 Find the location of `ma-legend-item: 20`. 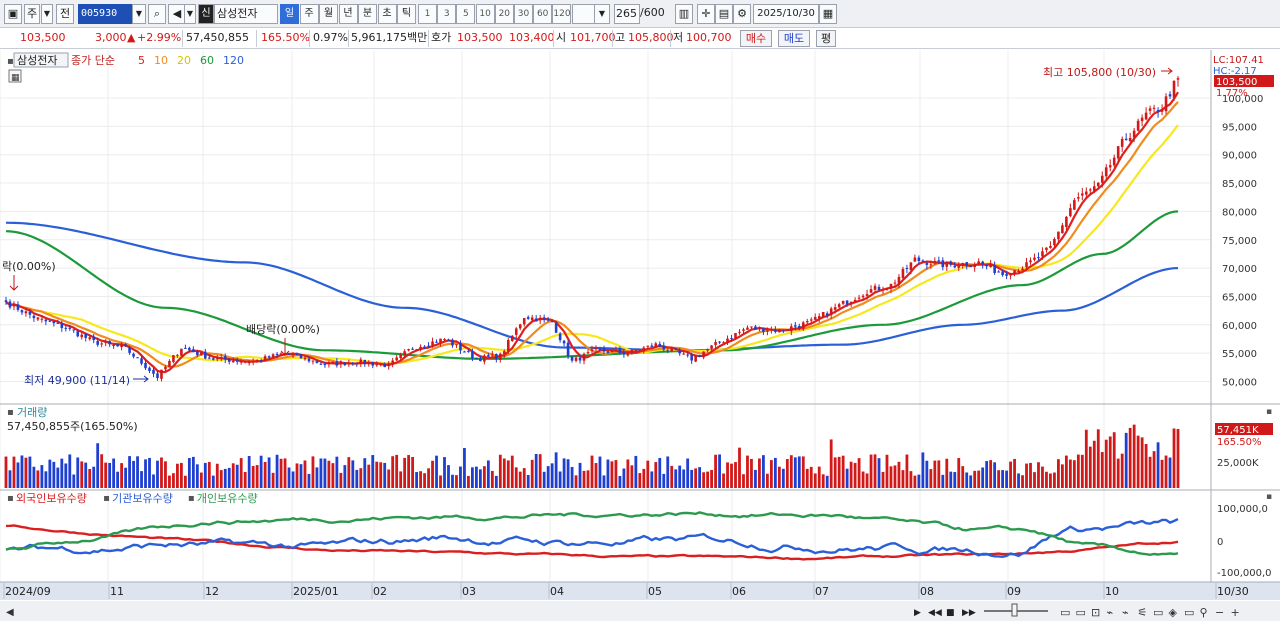

ma-legend-item: 20 is located at coordinates (184, 60).